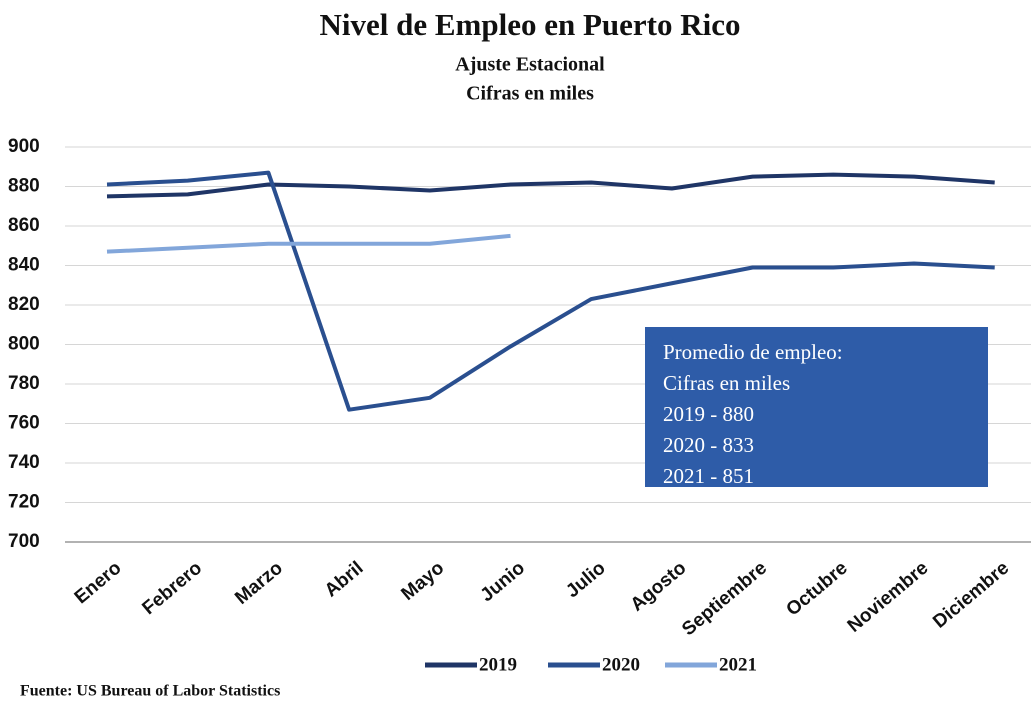  What do you see at coordinates (753, 352) in the screenshot?
I see `annotation-text: Promedio de empleo:` at bounding box center [753, 352].